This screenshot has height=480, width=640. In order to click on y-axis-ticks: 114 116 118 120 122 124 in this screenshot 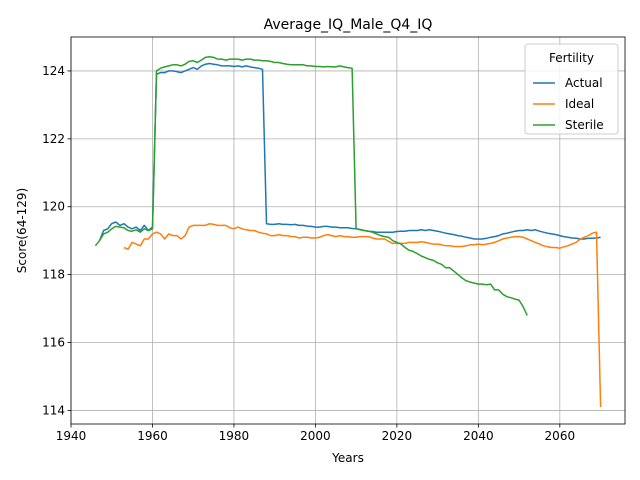, I will do `click(56, 240)`.